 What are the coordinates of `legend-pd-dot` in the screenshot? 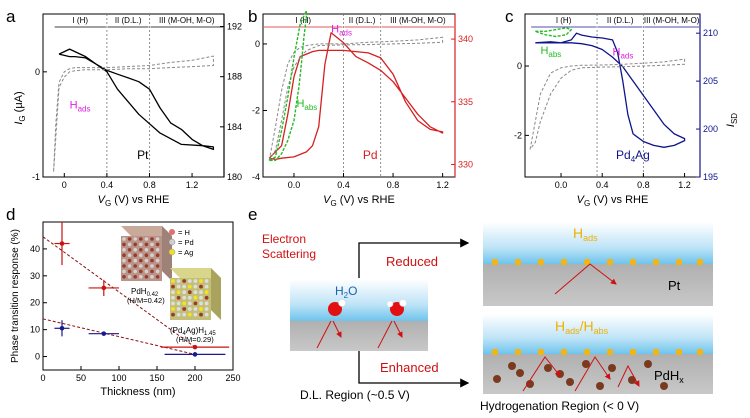 It's located at (172, 242).